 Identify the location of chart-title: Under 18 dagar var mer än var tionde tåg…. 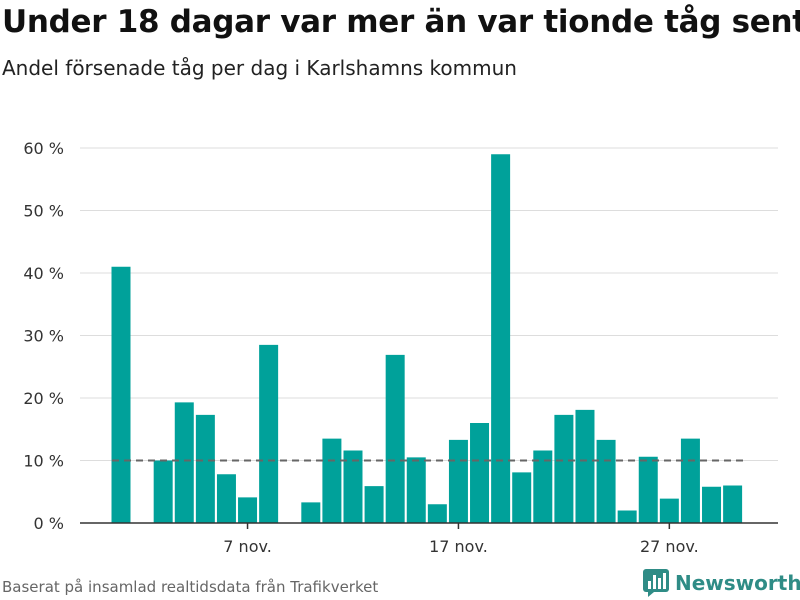
(401, 22).